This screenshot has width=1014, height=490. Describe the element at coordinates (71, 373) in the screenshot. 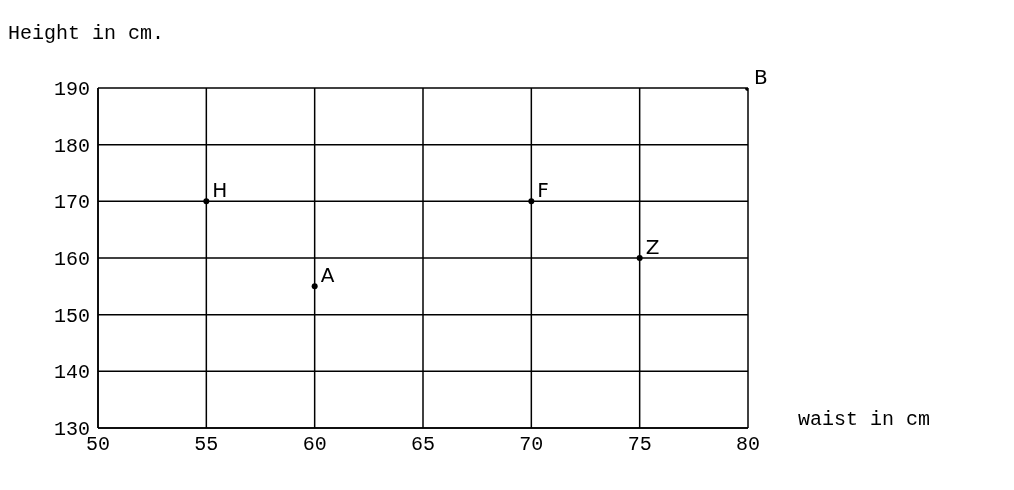

I see `y-tick-label: 140` at that location.